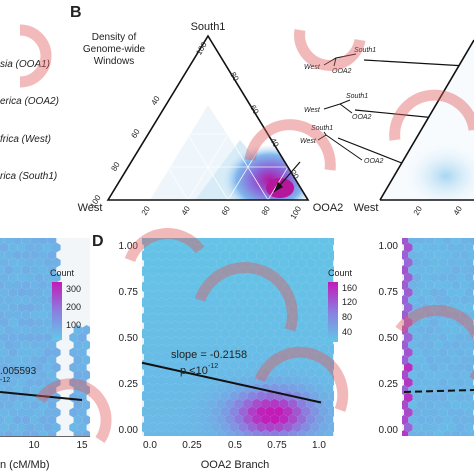 The height and width of the screenshot is (474, 474). I want to click on tick-bottom-60: 60, so click(226, 210).